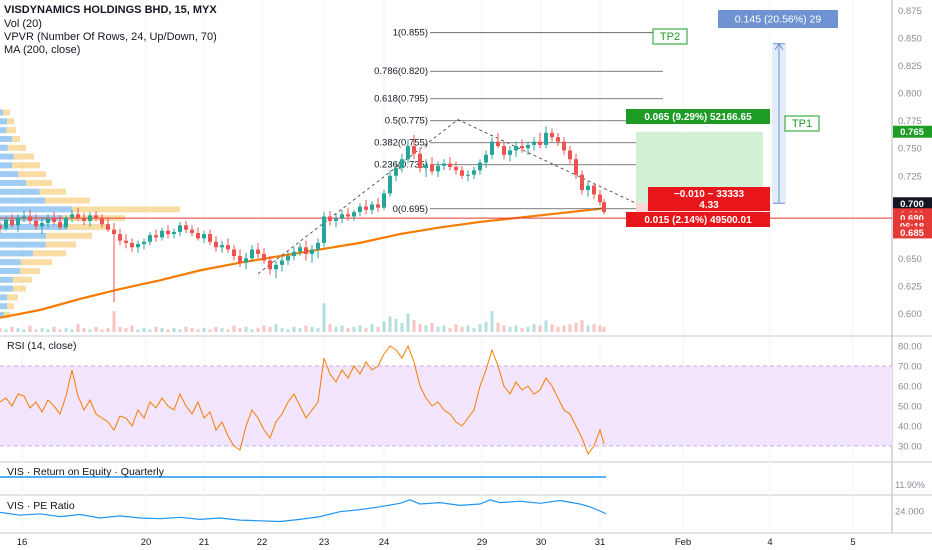 This screenshot has height=550, width=932. What do you see at coordinates (709, 205) in the screenshot?
I see `center-label-2: 4.33` at bounding box center [709, 205].